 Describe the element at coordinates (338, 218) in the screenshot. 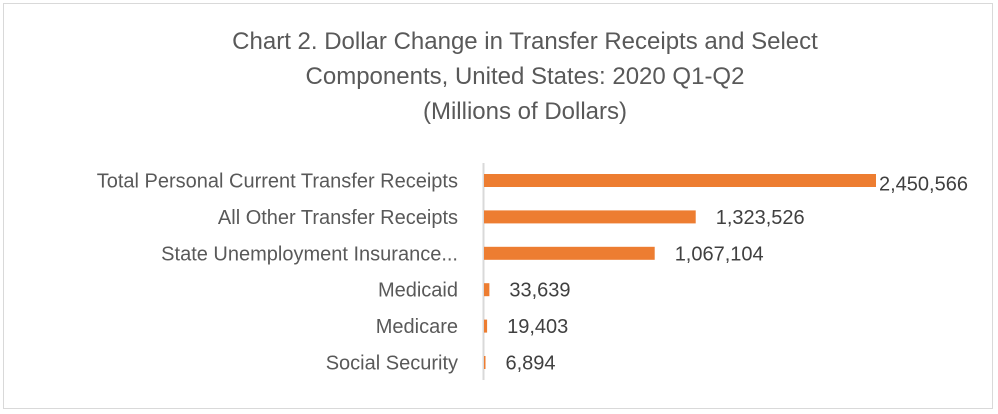

I see `category-label: All Other Transfer Receipts` at that location.